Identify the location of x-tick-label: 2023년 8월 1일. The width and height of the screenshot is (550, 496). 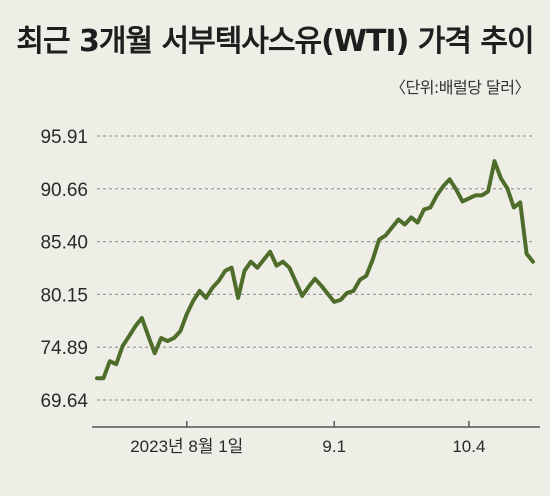
(186, 446).